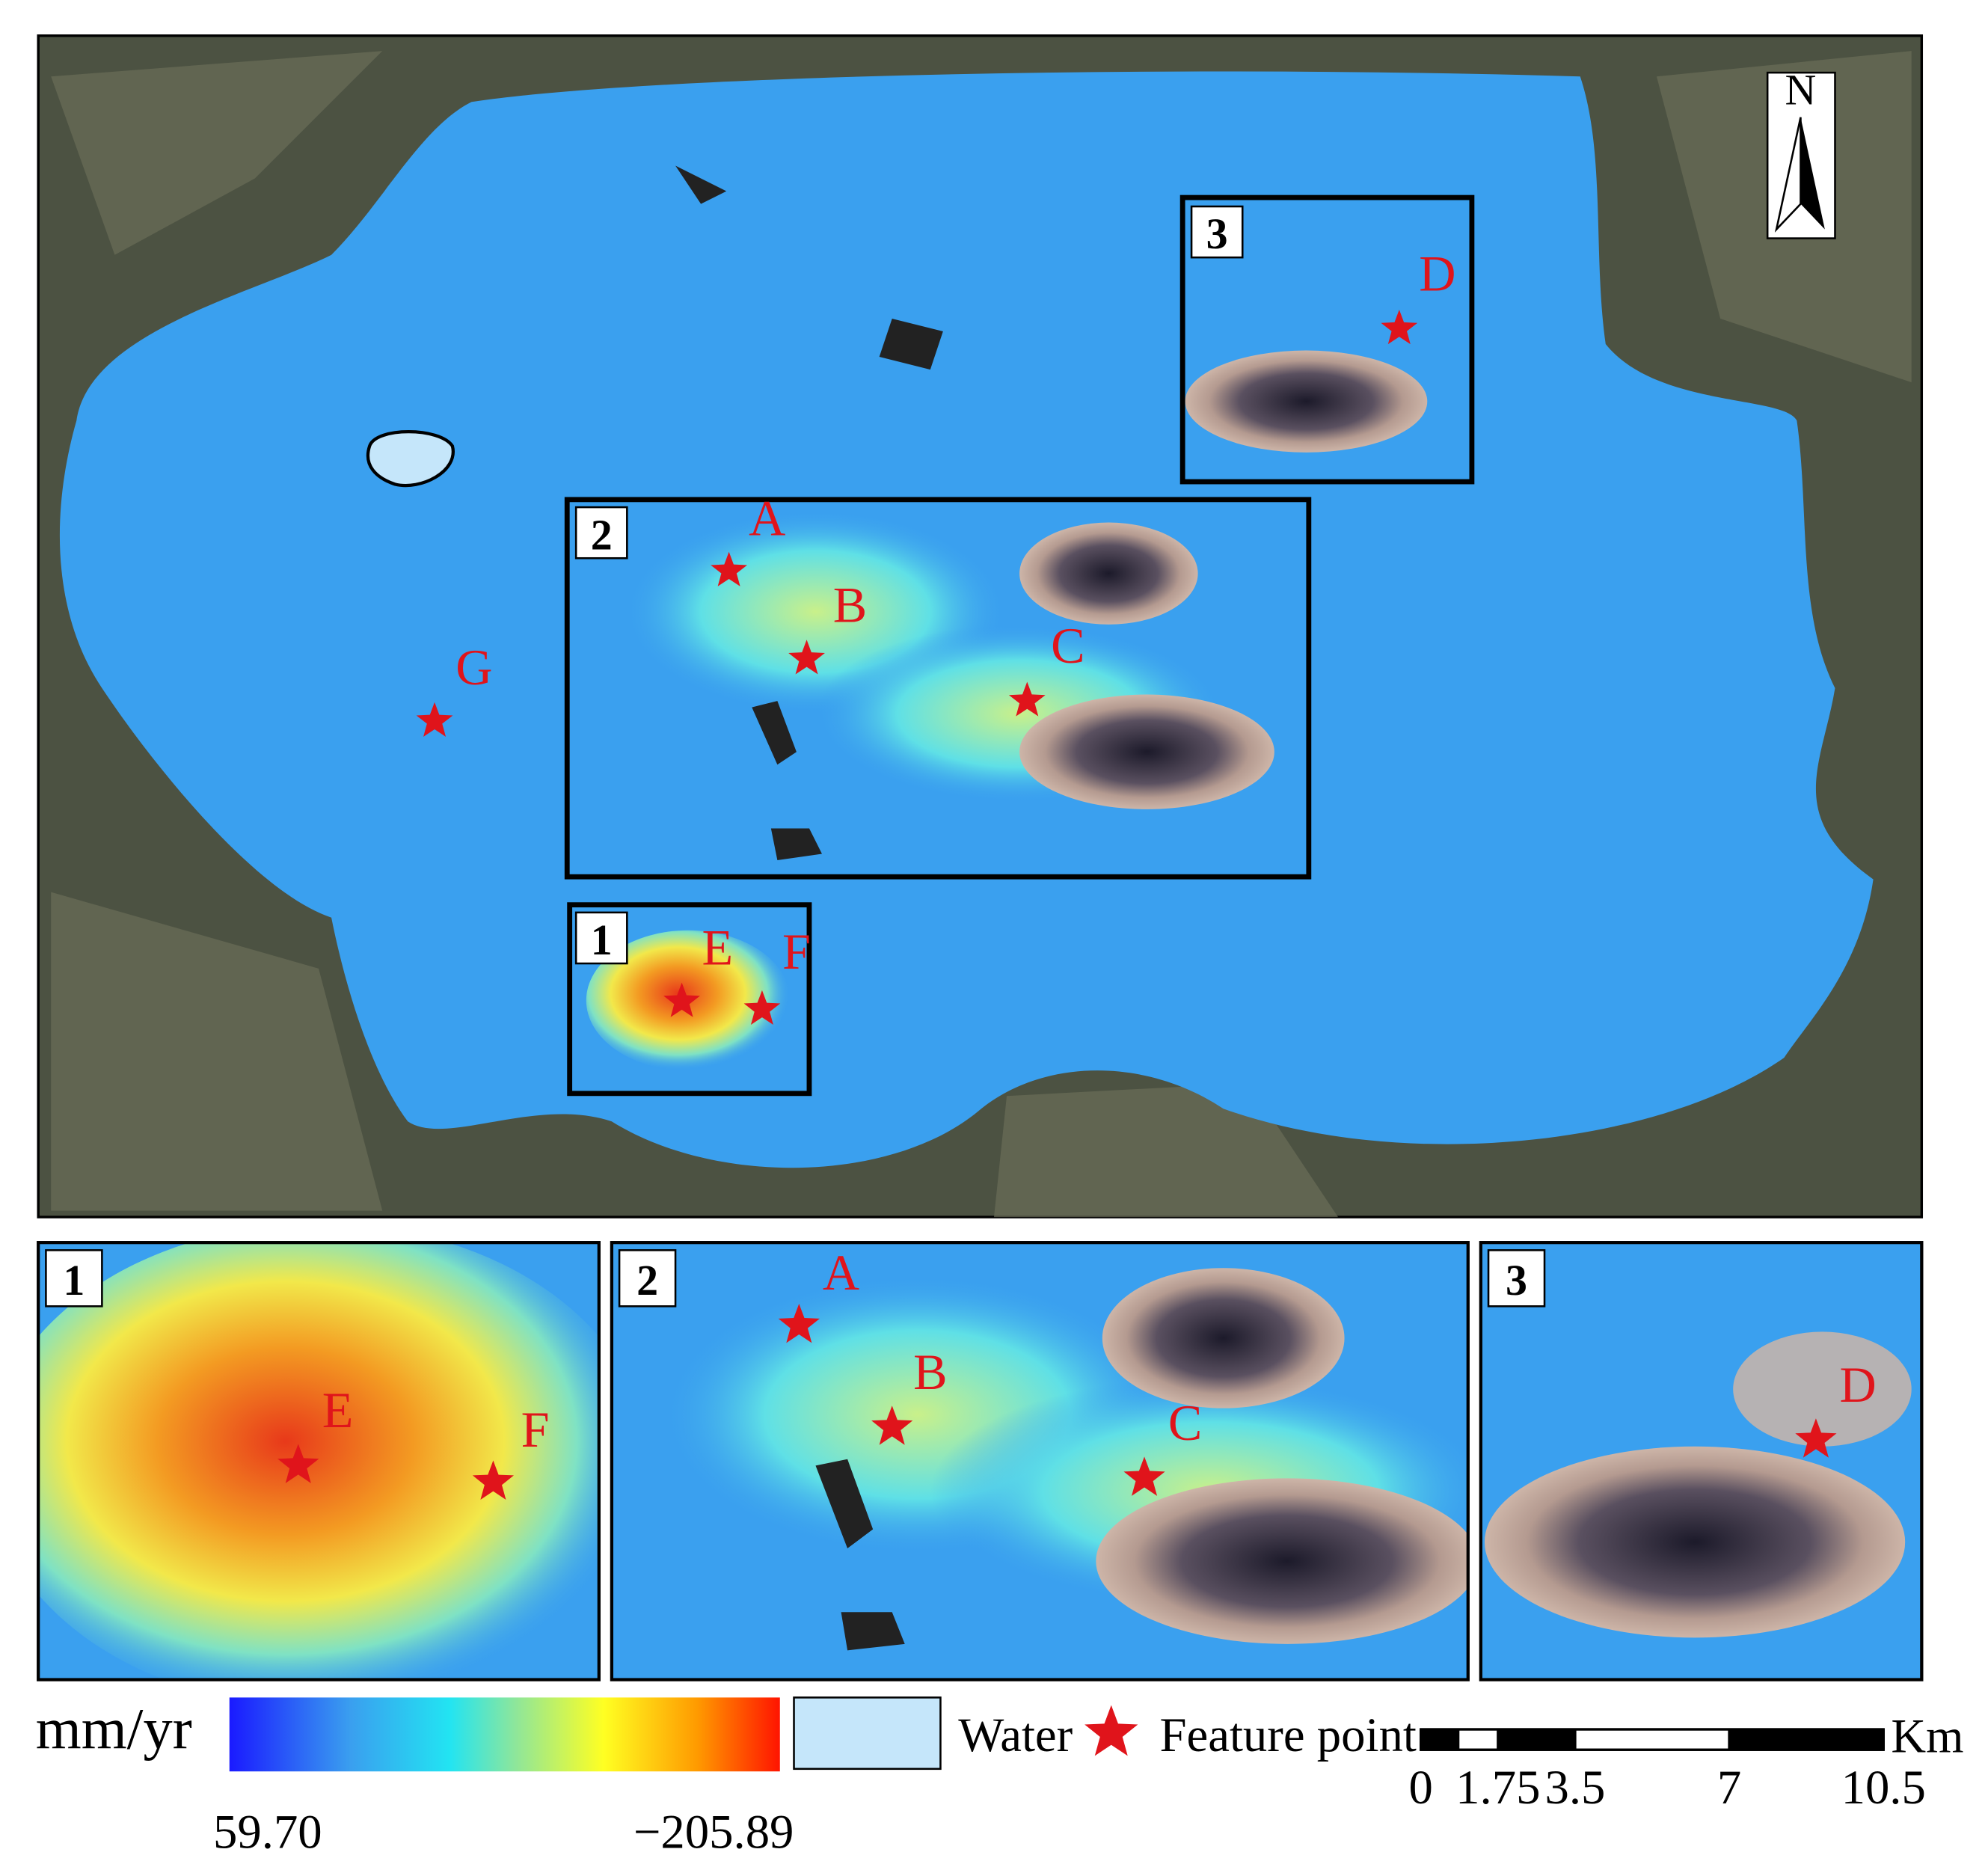 The image size is (1988, 1867). What do you see at coordinates (860, 1555) in the screenshot?
I see `masked-area` at bounding box center [860, 1555].